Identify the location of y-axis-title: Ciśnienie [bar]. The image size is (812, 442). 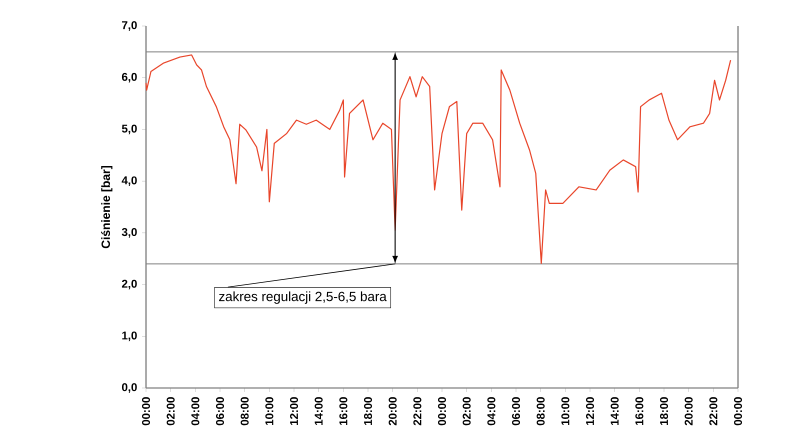
(106, 207).